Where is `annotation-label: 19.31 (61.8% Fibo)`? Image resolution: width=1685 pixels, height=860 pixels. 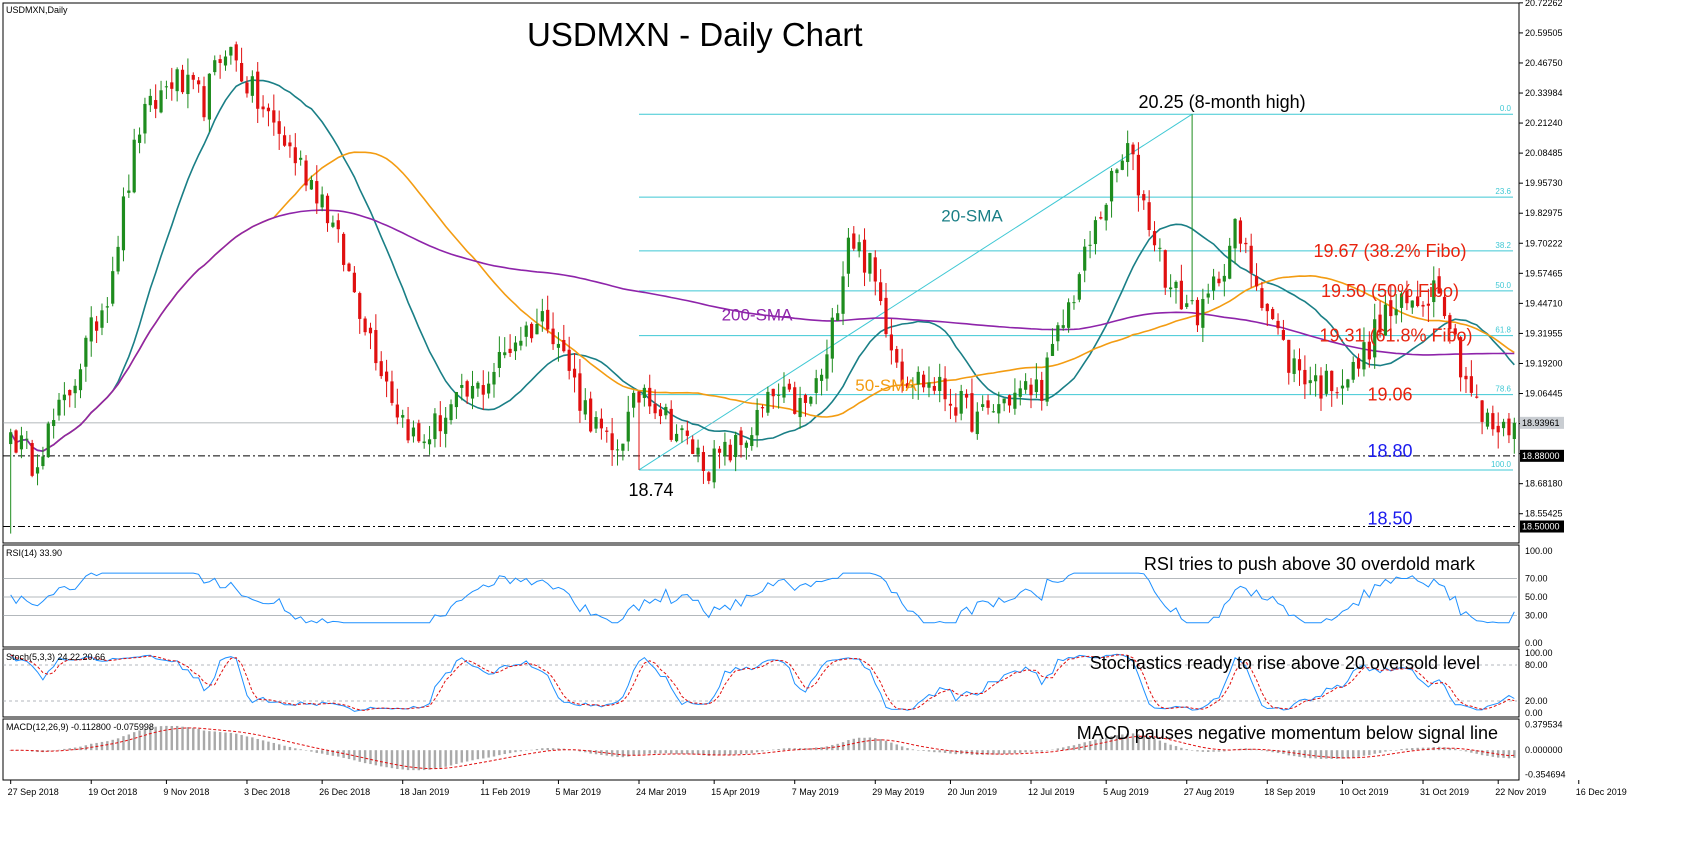 annotation-label: 19.31 (61.8% Fibo) is located at coordinates (1395, 336).